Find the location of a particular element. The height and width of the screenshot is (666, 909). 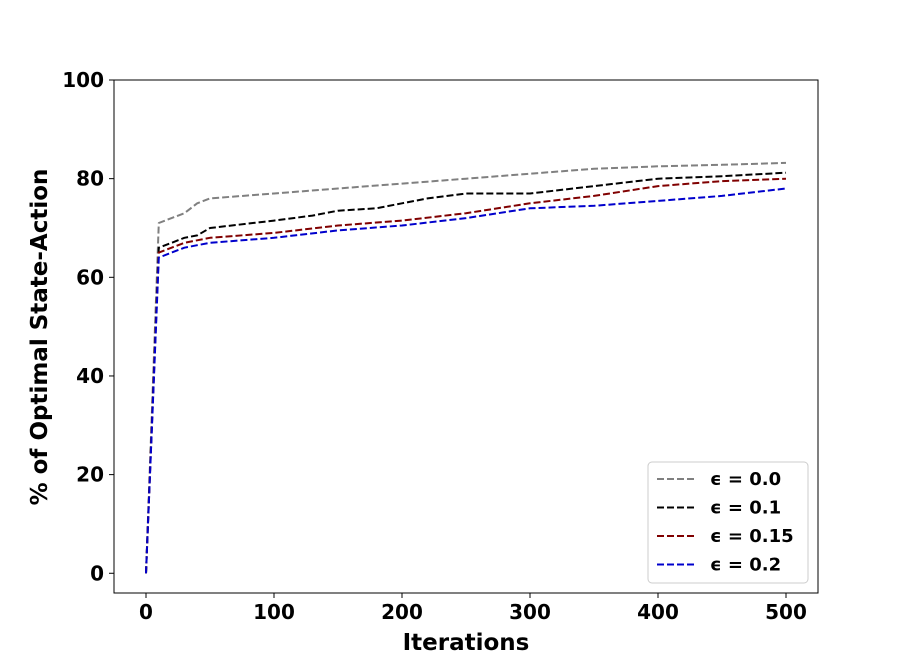

legend-box is located at coordinates (728, 522).